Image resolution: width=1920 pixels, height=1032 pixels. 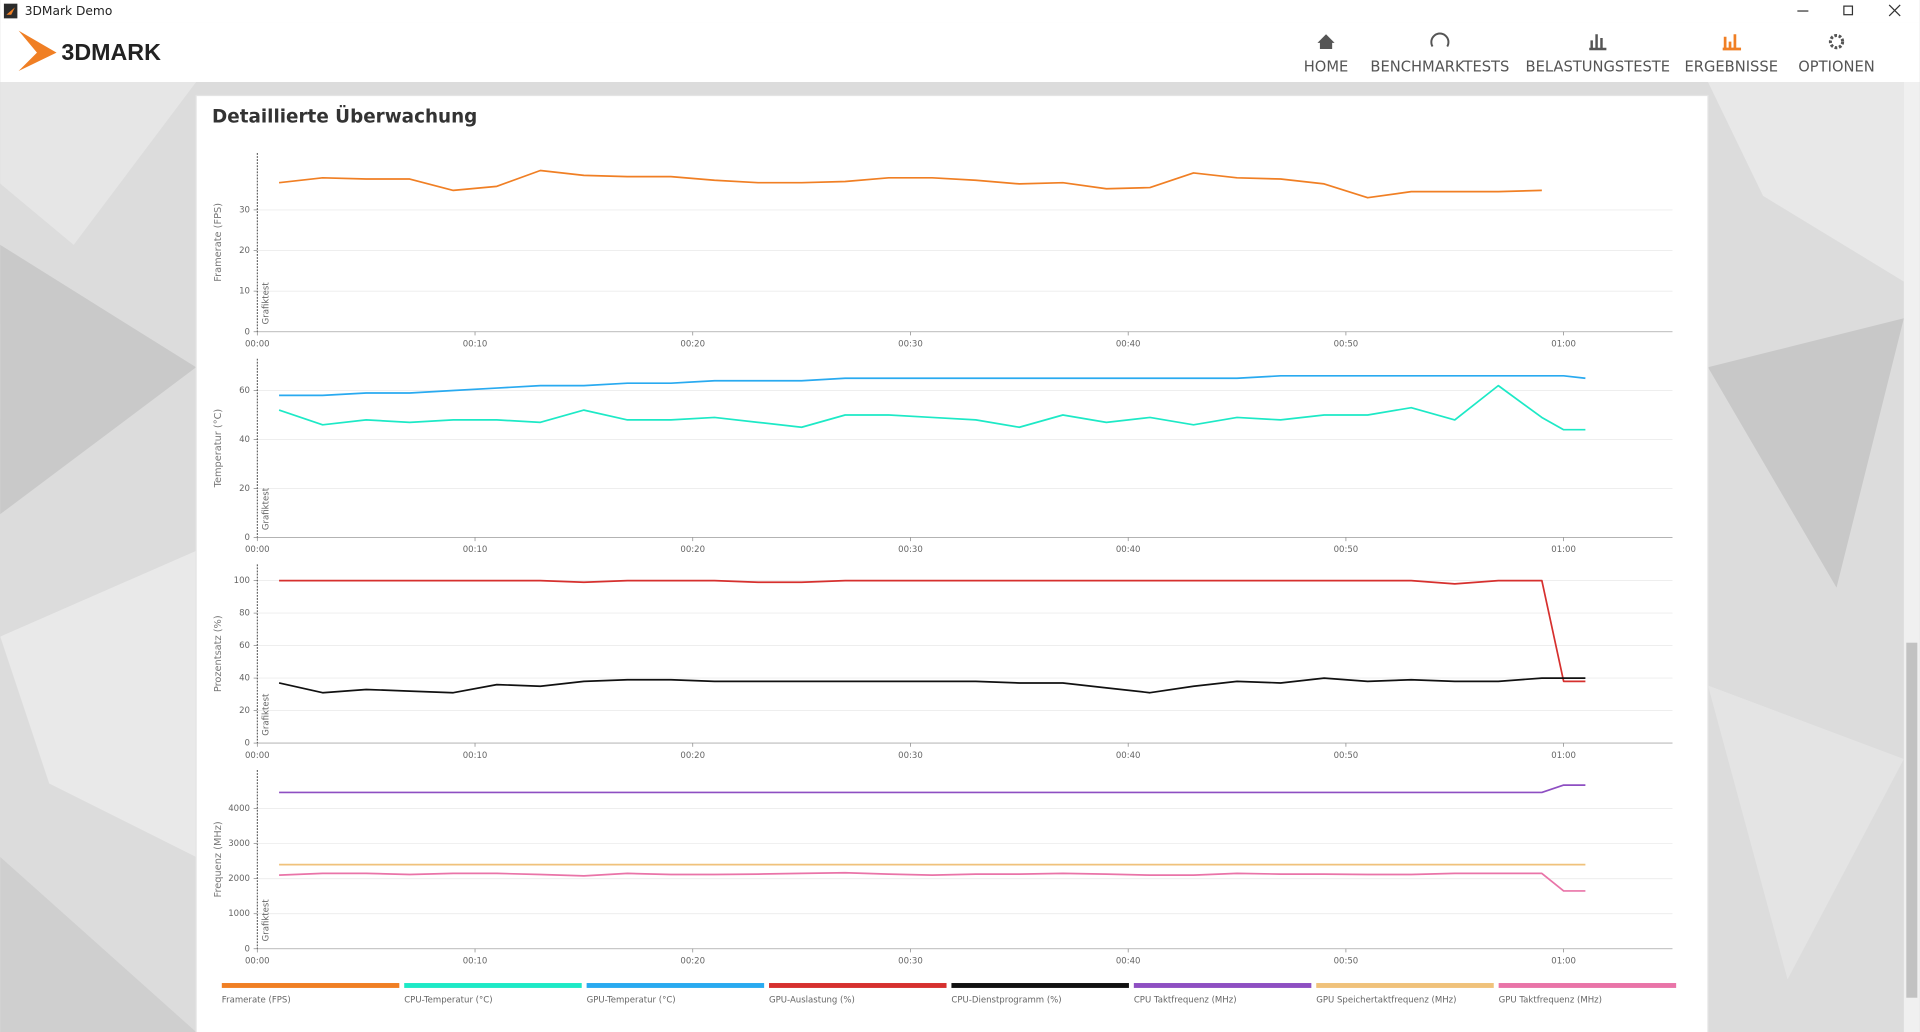 What do you see at coordinates (960, 11) in the screenshot?
I see `title-bar` at bounding box center [960, 11].